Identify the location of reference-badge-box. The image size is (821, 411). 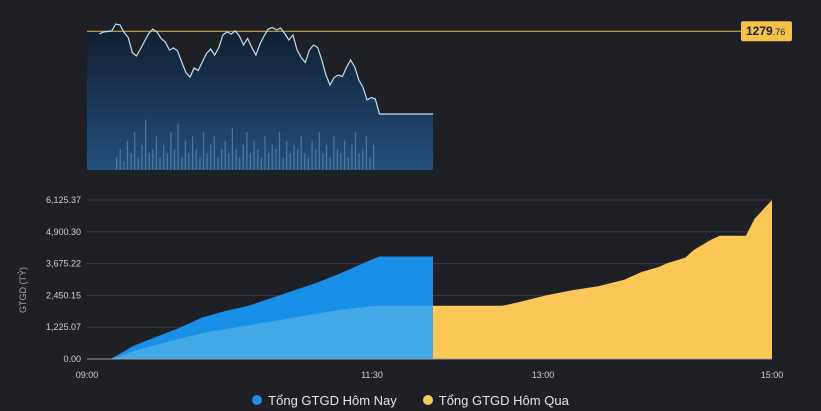
(766, 31).